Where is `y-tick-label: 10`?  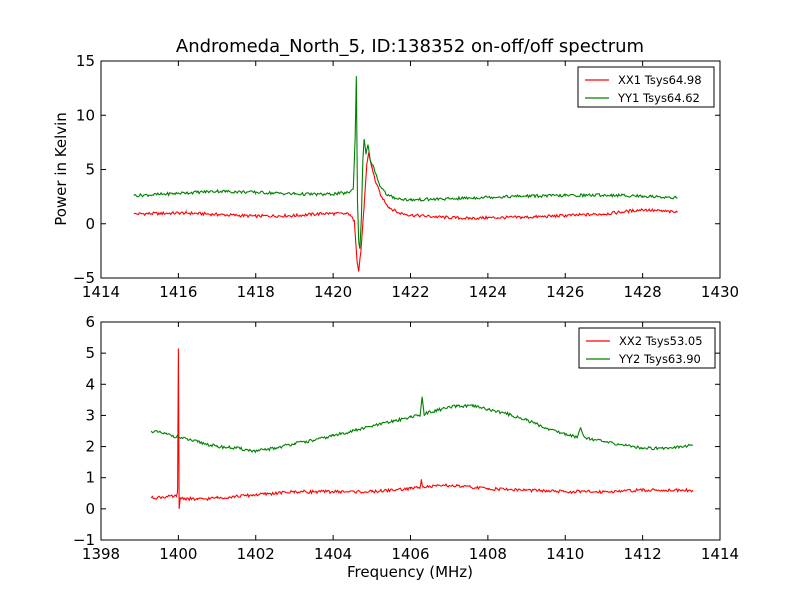
y-tick-label: 10 is located at coordinates (85, 115).